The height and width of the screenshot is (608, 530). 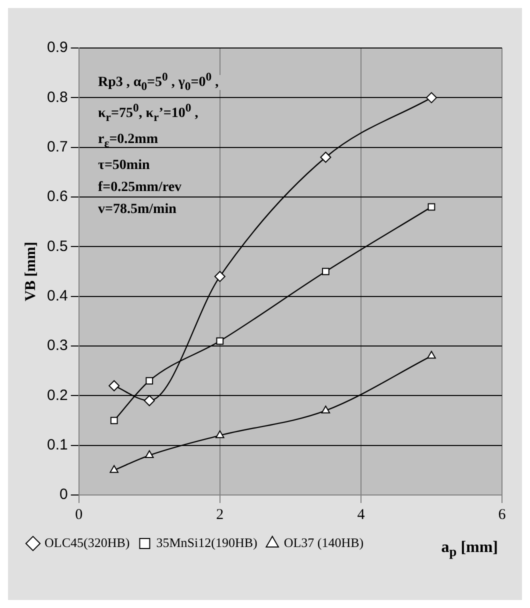 I want to click on legend-label: OLC45(320HB), so click(x=87, y=542).